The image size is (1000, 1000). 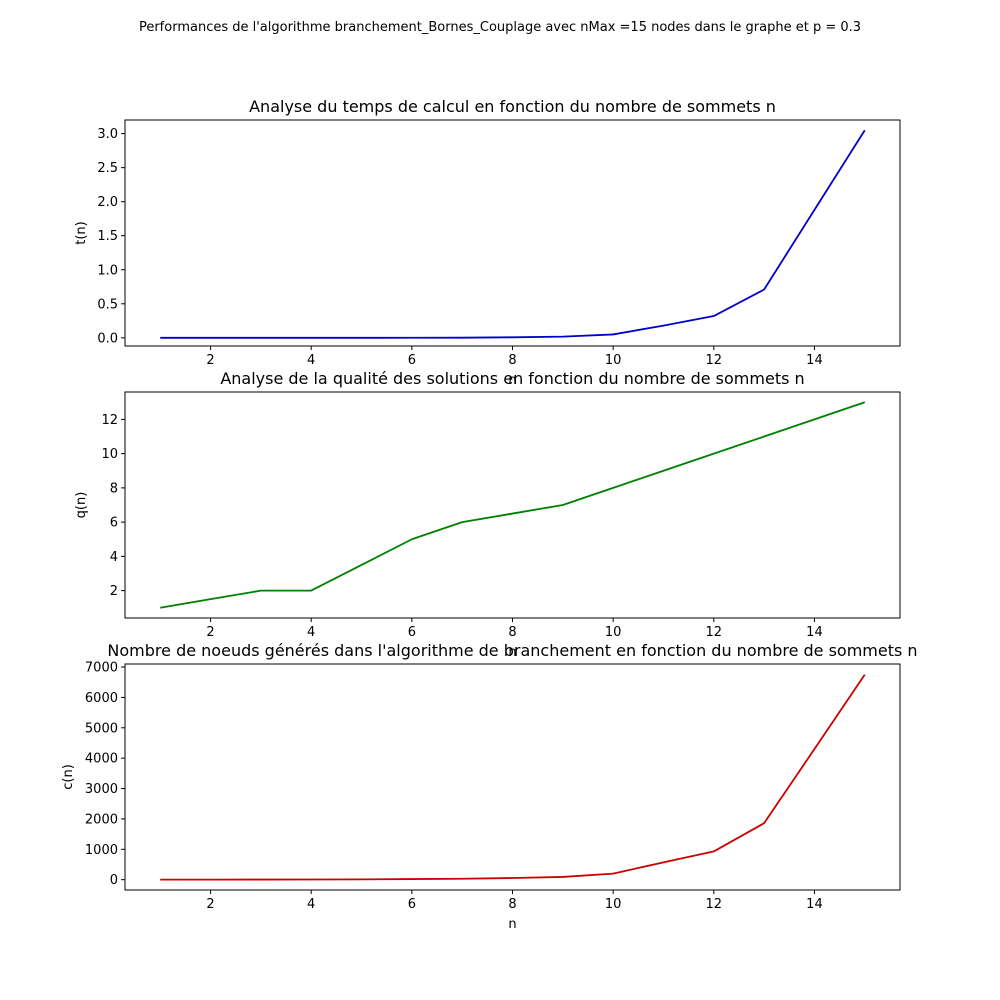 I want to click on y-axis-label: t(n), so click(x=81, y=232).